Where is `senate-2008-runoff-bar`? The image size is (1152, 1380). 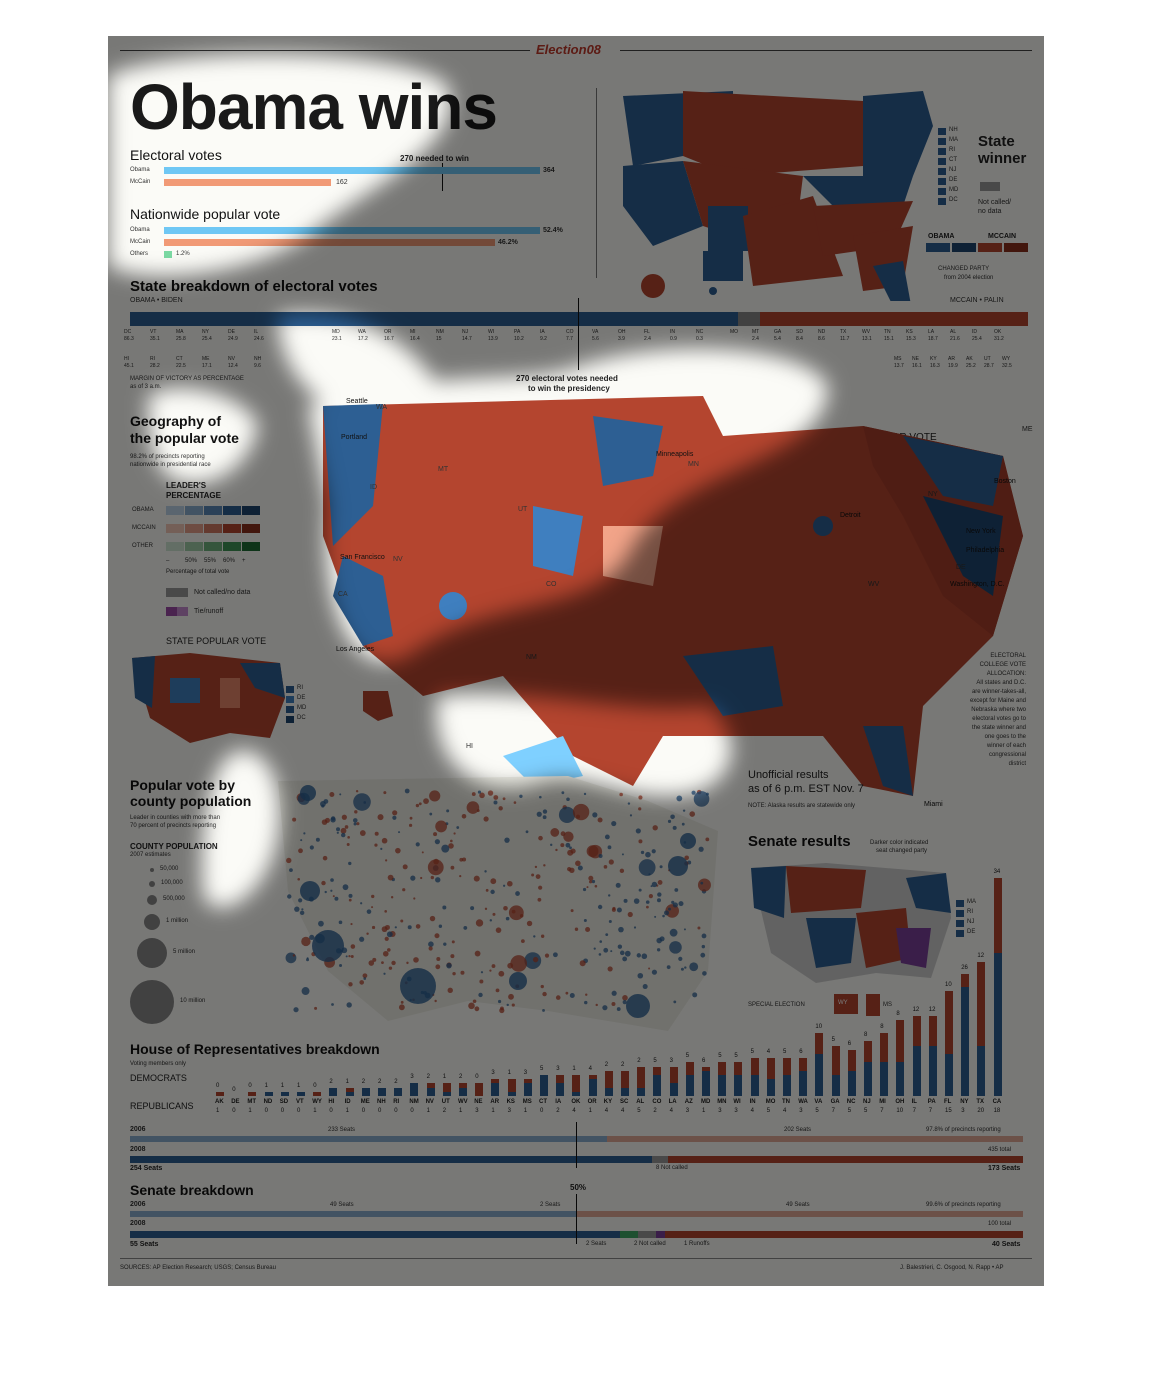
senate-2008-runoff-bar is located at coordinates (660, 1234).